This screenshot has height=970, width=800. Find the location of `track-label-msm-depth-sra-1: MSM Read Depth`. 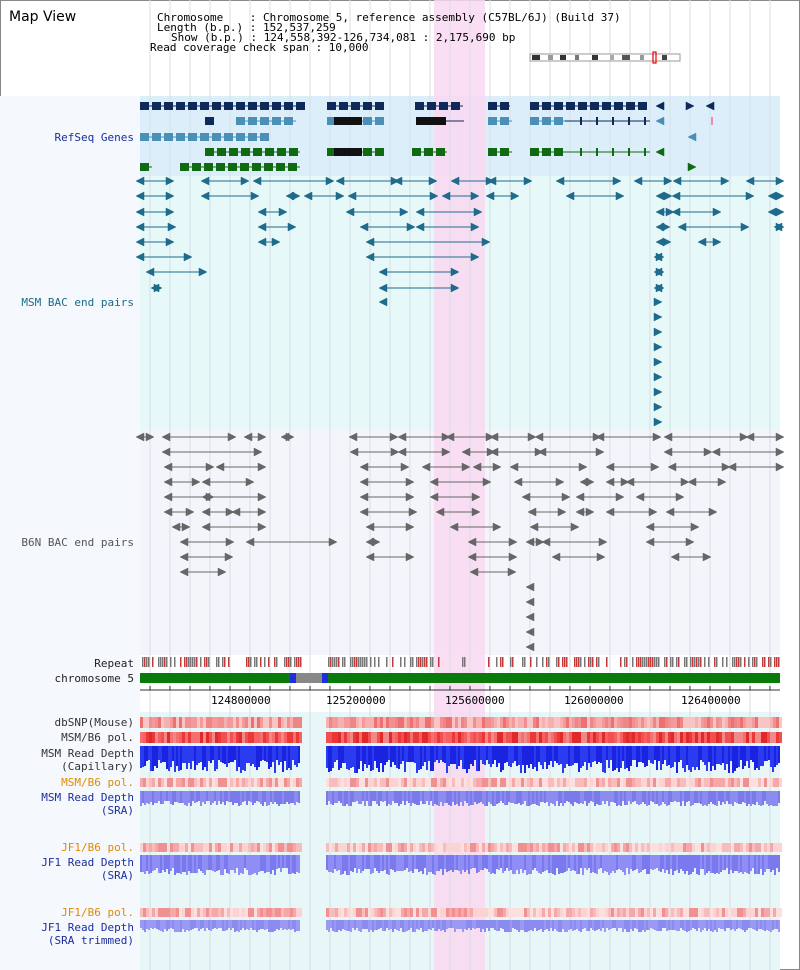

track-label-msm-depth-sra-1: MSM Read Depth is located at coordinates (87, 797).